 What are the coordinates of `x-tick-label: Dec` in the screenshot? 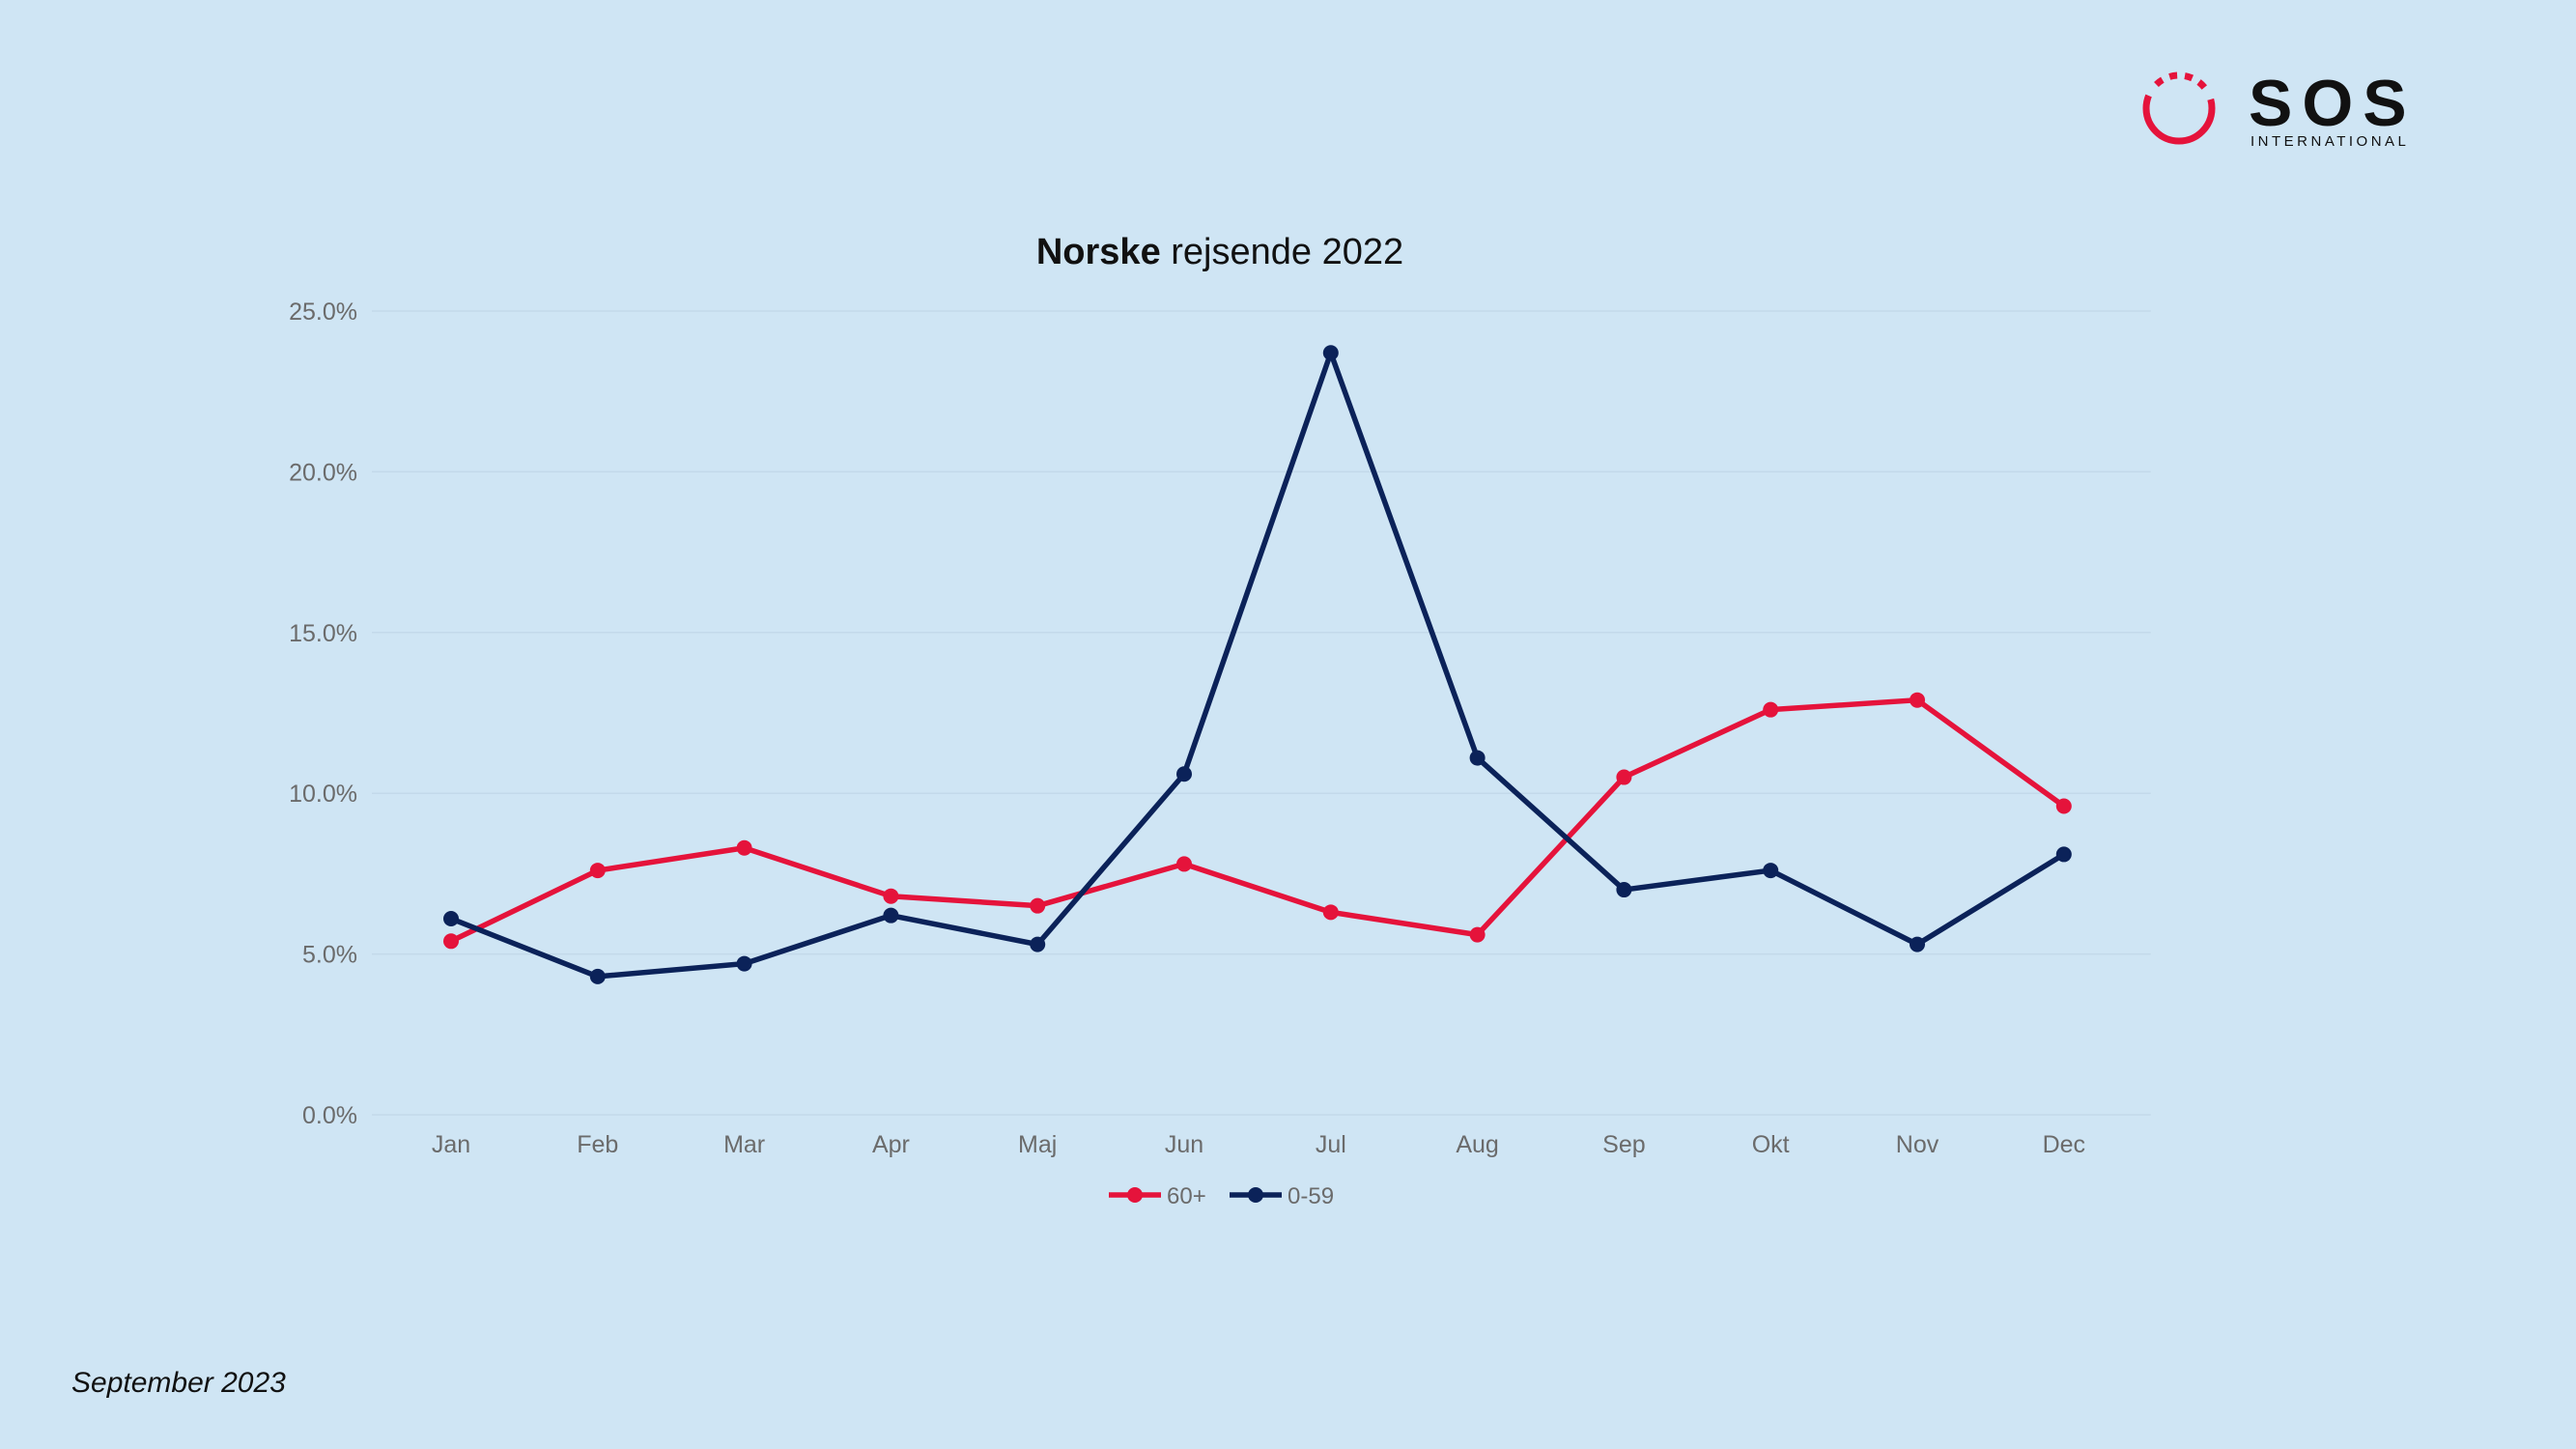 It's located at (2064, 1144).